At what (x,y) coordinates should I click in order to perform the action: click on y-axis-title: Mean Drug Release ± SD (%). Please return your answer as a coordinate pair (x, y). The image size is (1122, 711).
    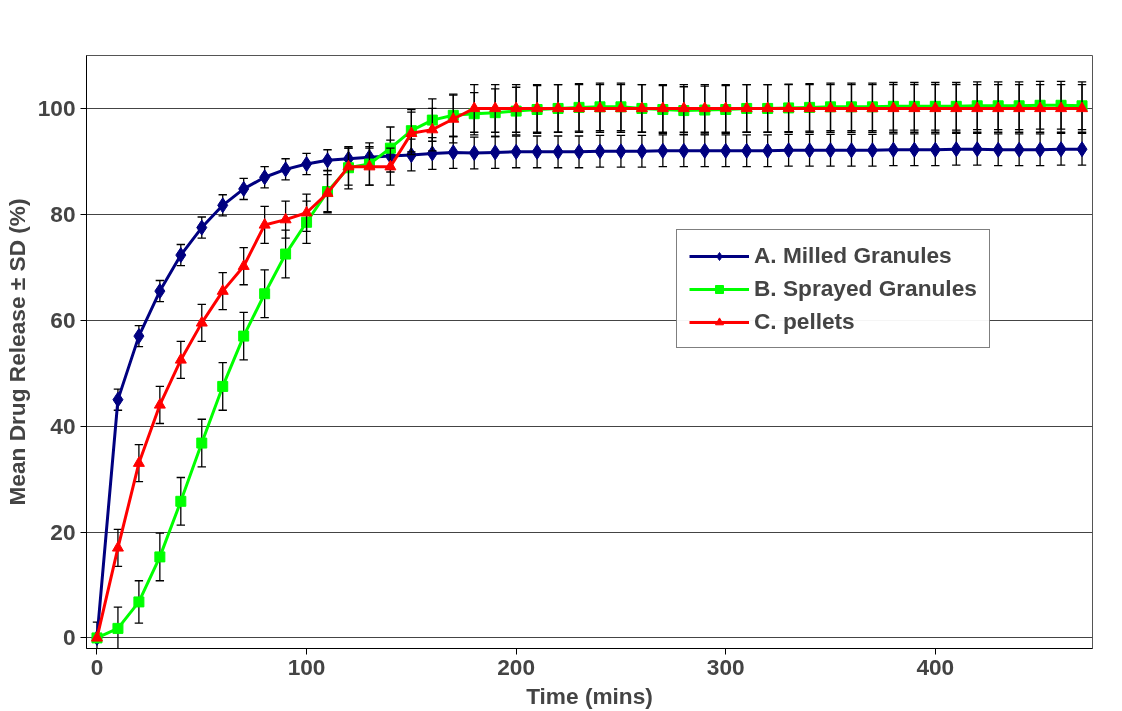
    Looking at the image, I should click on (16, 352).